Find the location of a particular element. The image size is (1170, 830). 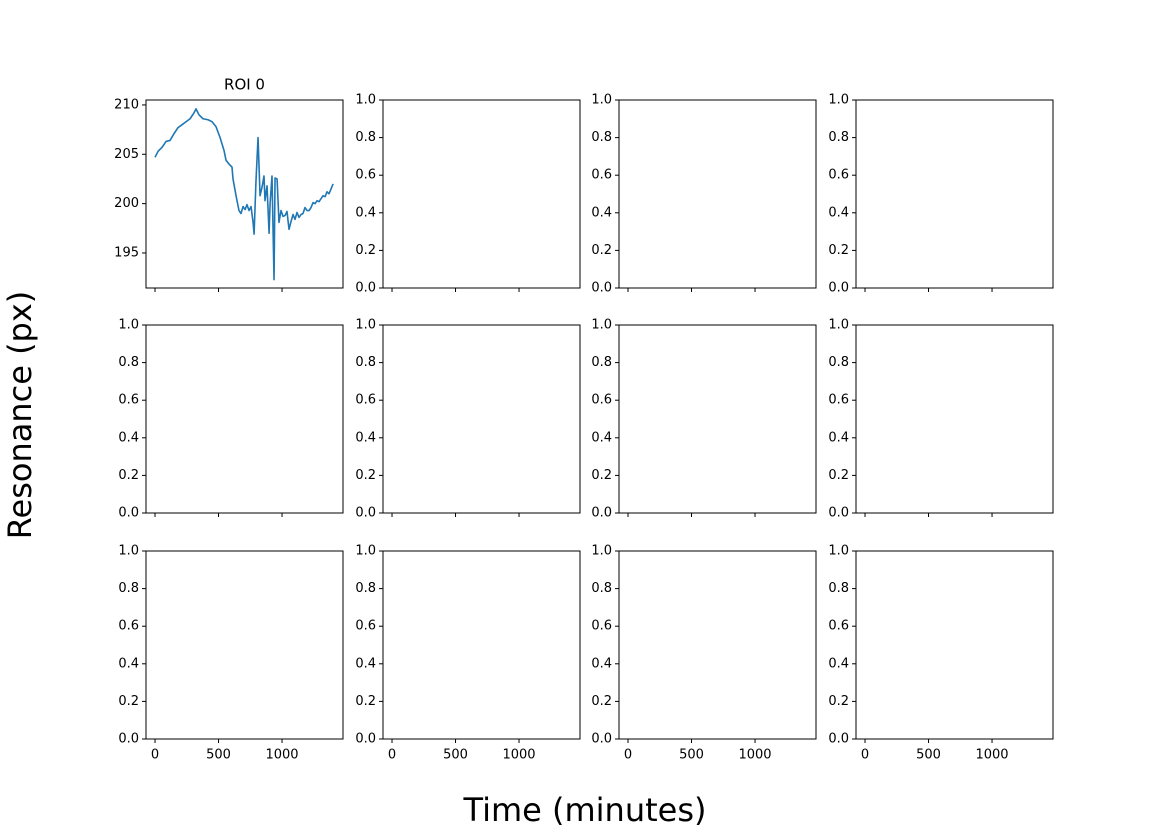

y-tick-label: 200 is located at coordinates (126, 203).